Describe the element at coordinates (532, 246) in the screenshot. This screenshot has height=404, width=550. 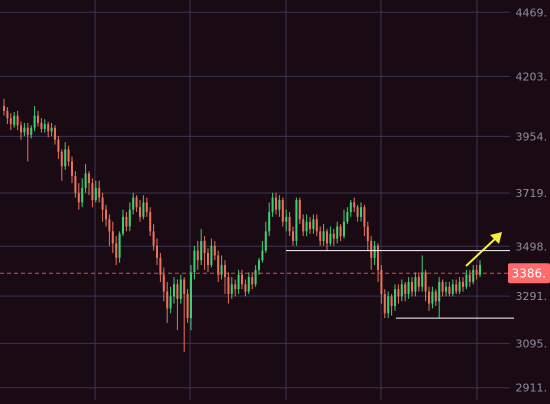
I see `y-tick-label: 3498.` at that location.